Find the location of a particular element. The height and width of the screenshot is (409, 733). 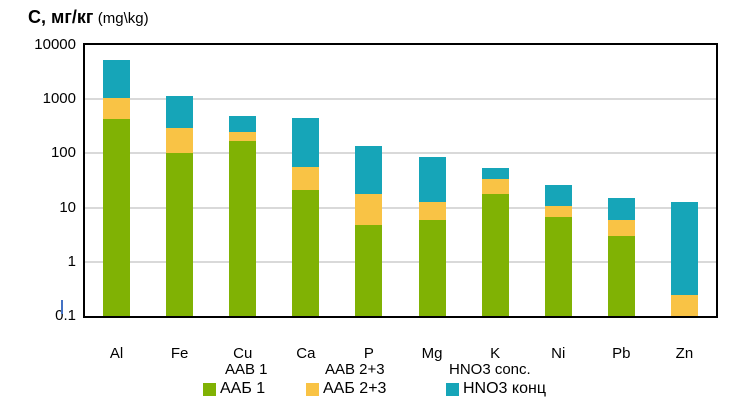

legend-item-aab23: ААБ 2+3 is located at coordinates (346, 389).